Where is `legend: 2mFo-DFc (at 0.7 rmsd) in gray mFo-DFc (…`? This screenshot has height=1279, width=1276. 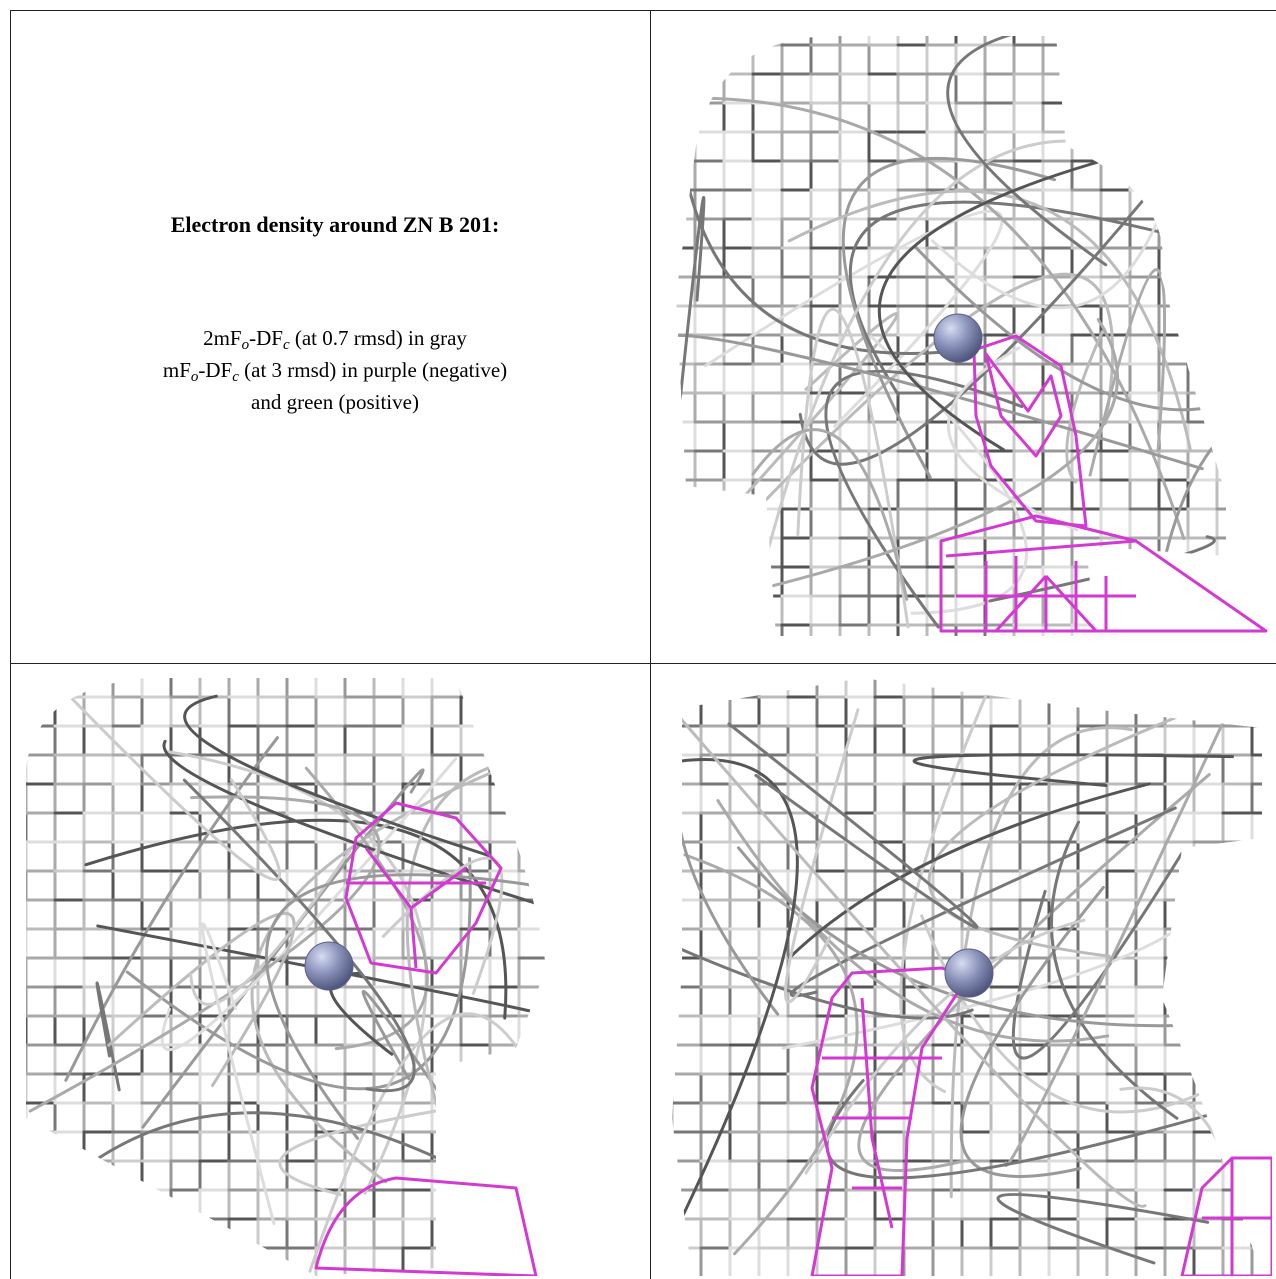 legend: 2mFo-DFc (at 0.7 rmsd) in gray mFo-DFc (… is located at coordinates (335, 370).